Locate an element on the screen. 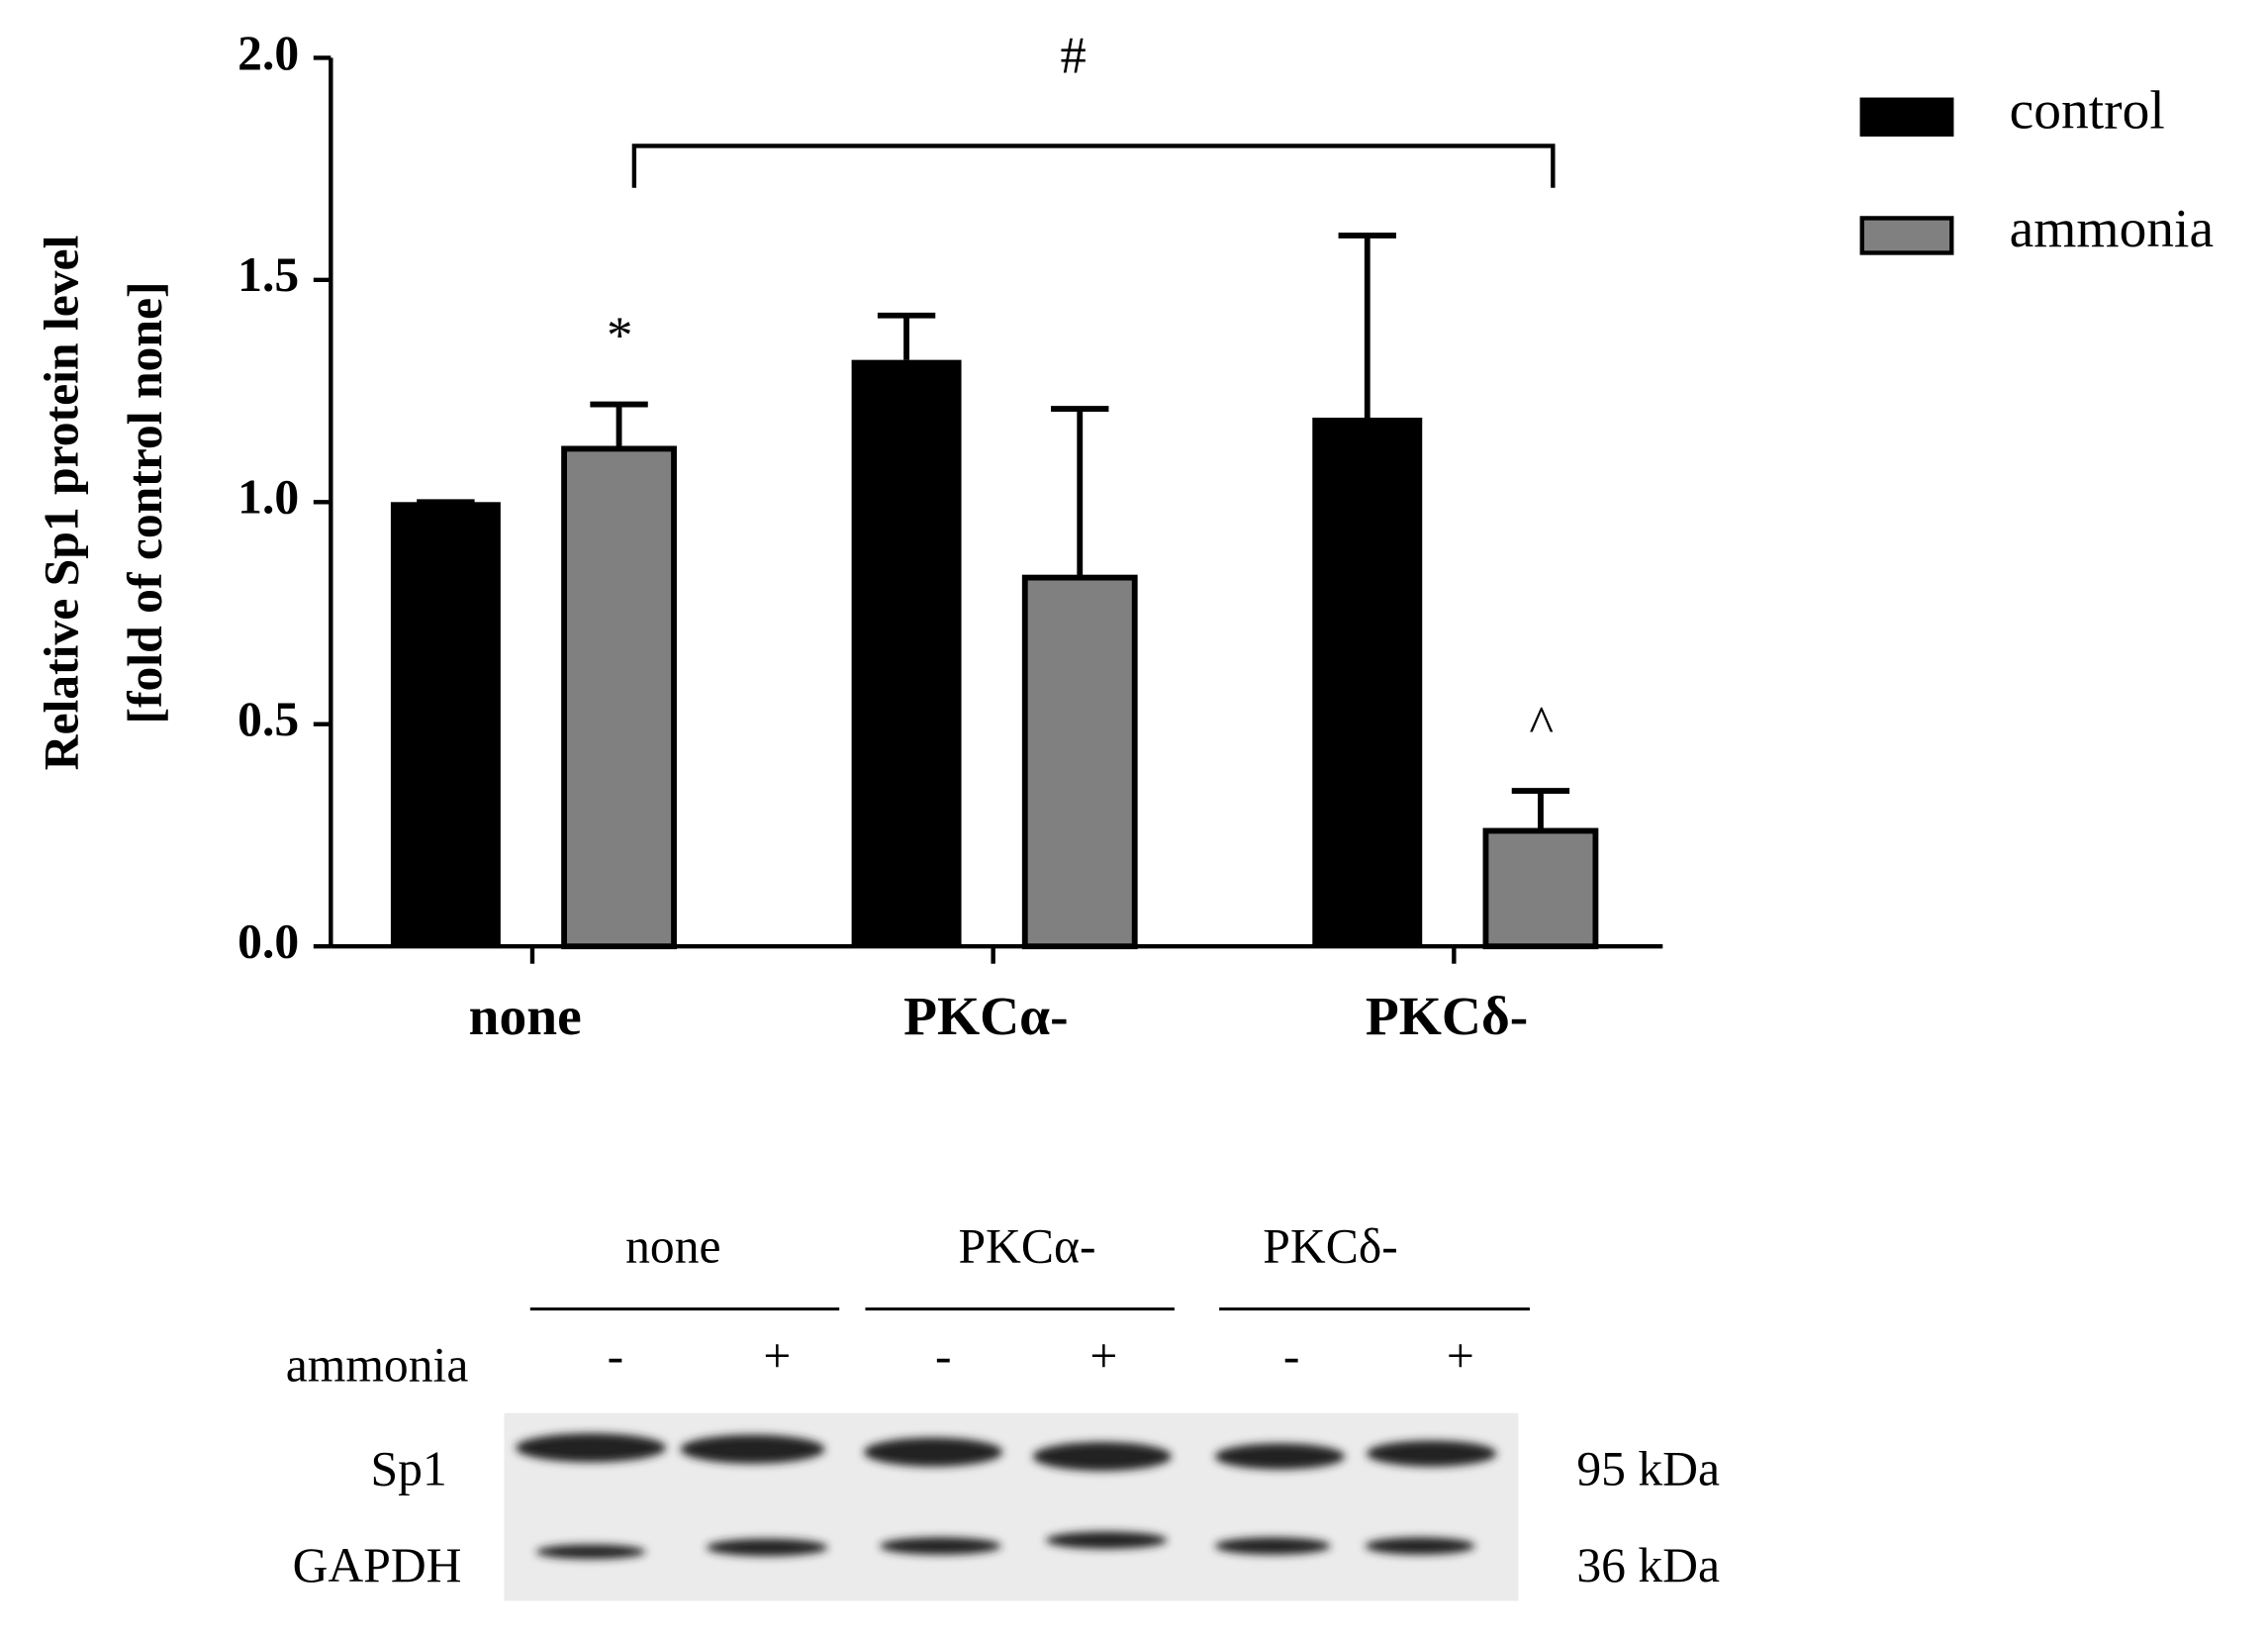 This screenshot has width=2268, height=1637. annotation: ^ is located at coordinates (1542, 724).